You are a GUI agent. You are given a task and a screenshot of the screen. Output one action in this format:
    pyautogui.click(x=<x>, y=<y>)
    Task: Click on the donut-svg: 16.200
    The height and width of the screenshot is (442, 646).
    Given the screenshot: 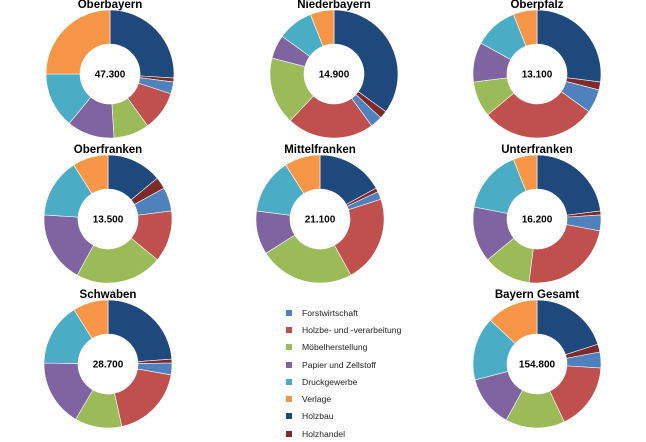 What is the action you would take?
    pyautogui.click(x=537, y=219)
    